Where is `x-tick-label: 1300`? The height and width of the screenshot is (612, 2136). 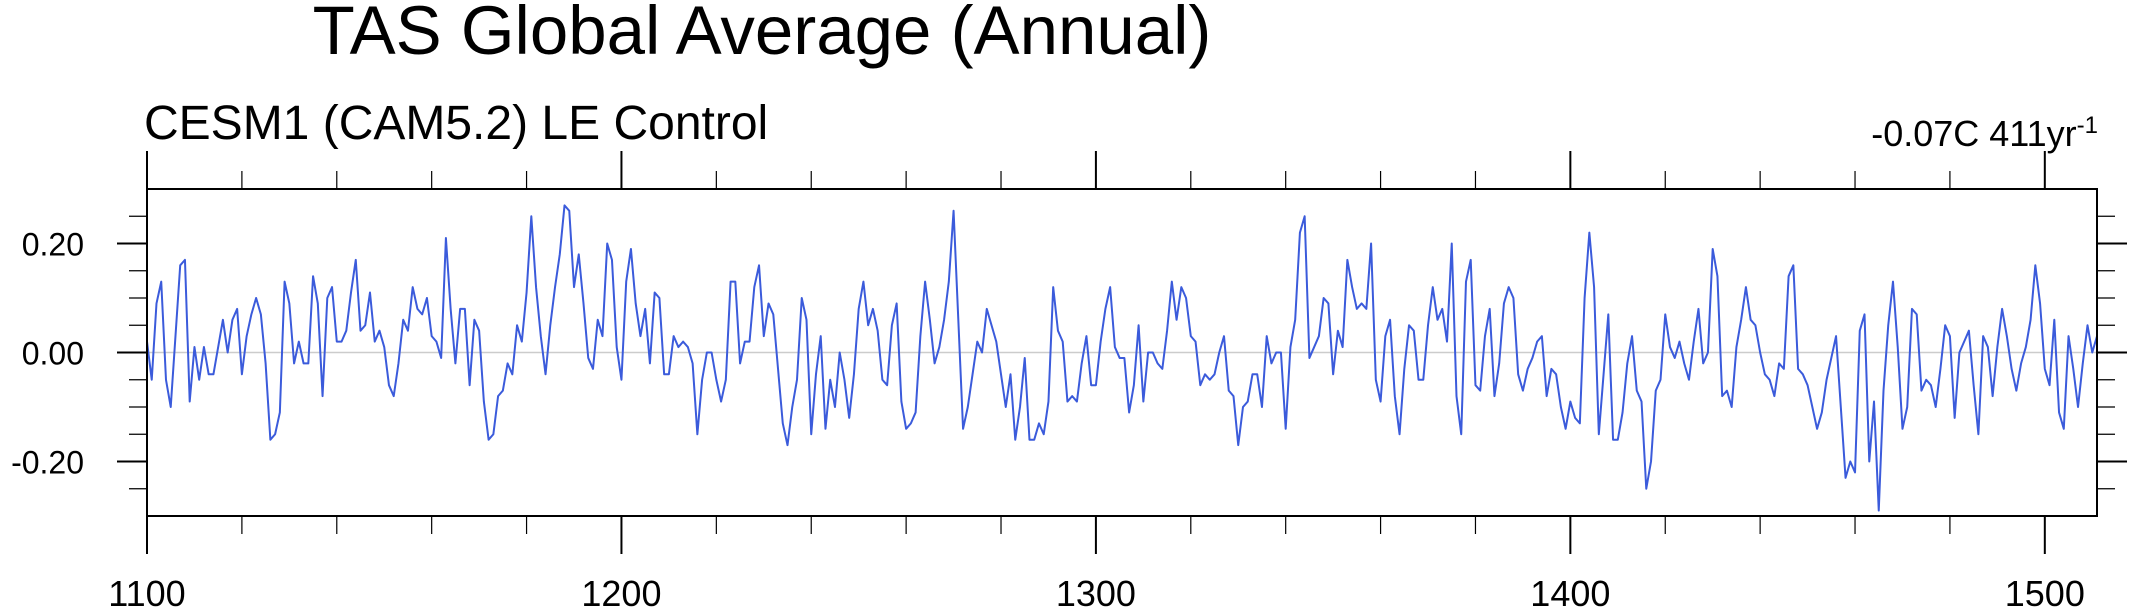
x-tick-label: 1300 is located at coordinates (1096, 590).